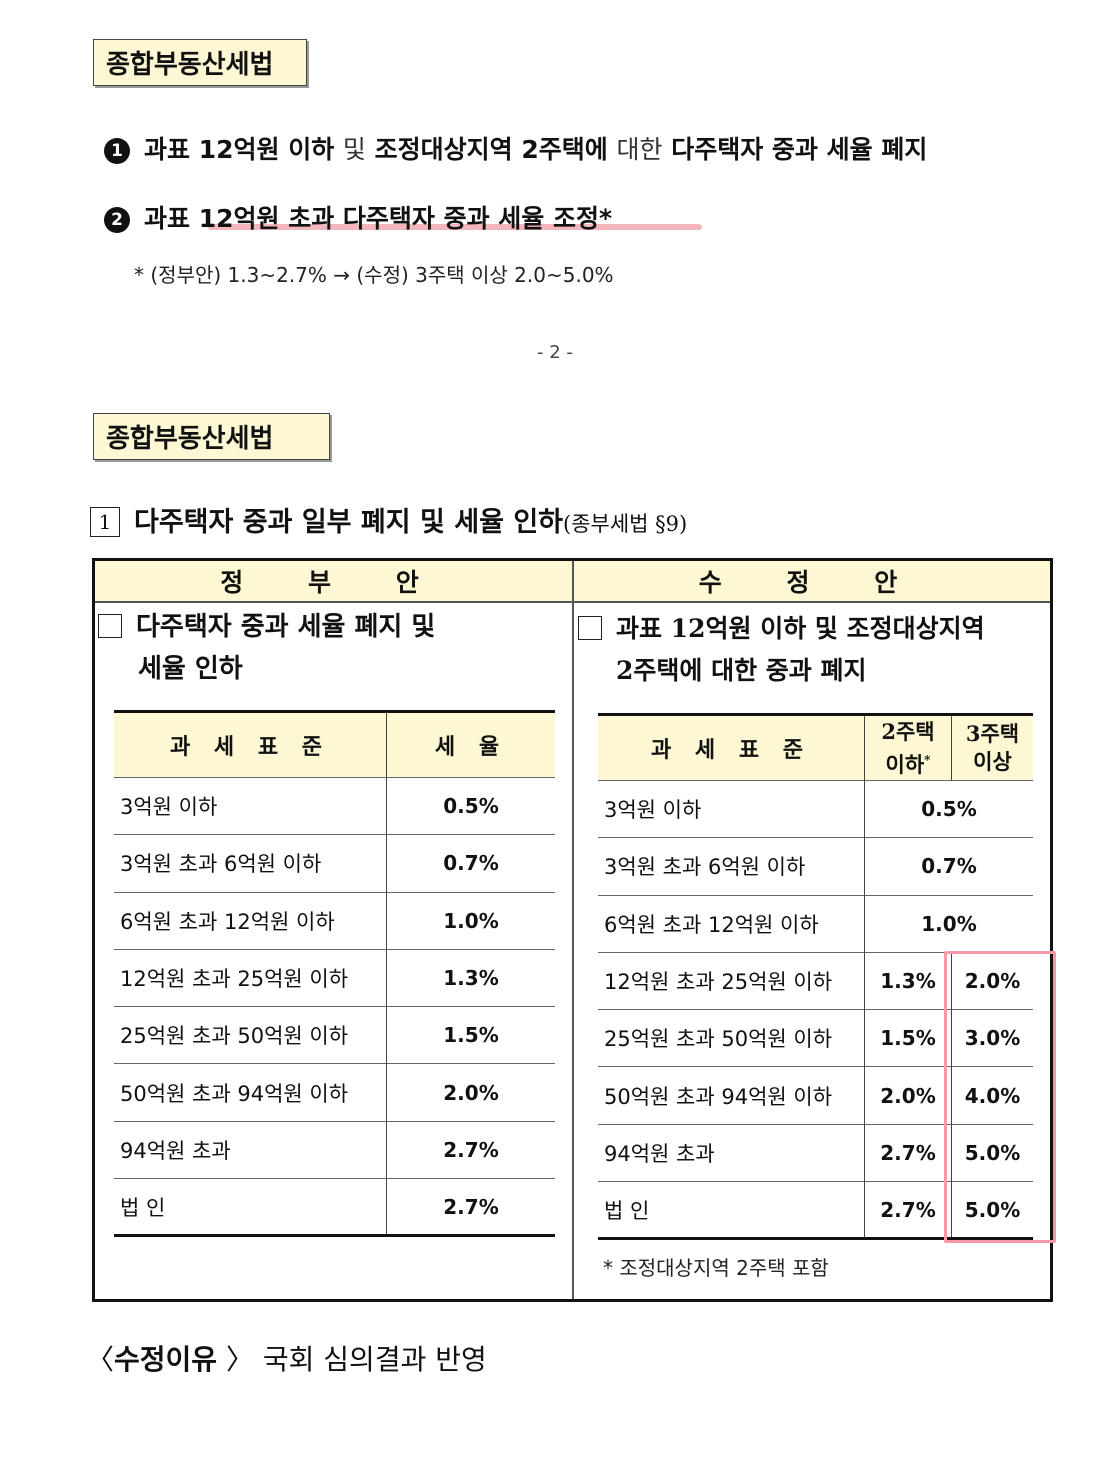 The image size is (1120, 1460). I want to click on reason-text: 국회 심의결과 반영, so click(374, 1359).